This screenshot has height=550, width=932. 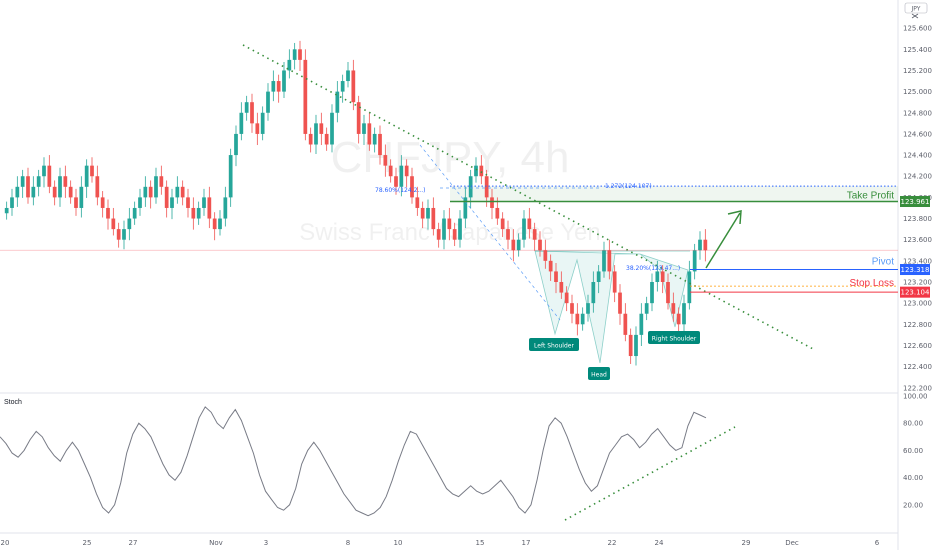 What do you see at coordinates (917, 92) in the screenshot?
I see `price-tick-label: 125.000` at bounding box center [917, 92].